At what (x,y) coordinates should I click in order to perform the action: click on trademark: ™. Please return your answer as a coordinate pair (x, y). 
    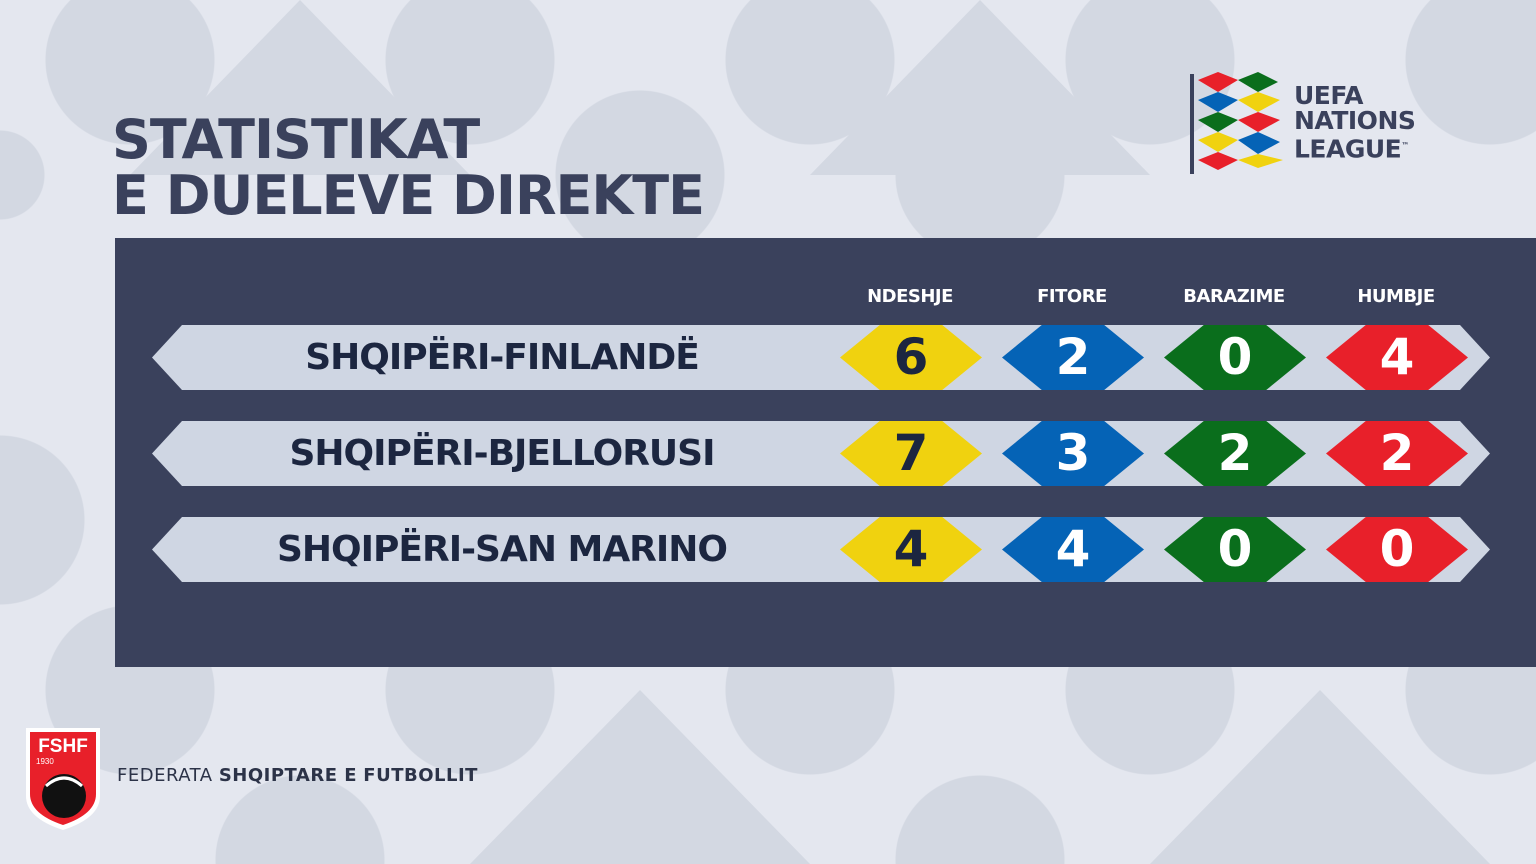
    Looking at the image, I should click on (1405, 145).